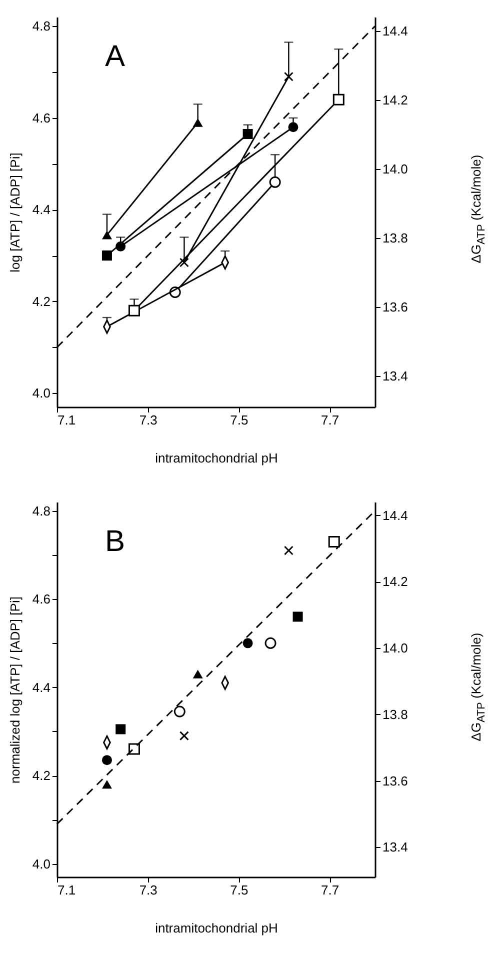  Describe the element at coordinates (115, 56) in the screenshot. I see `annotation: A` at that location.